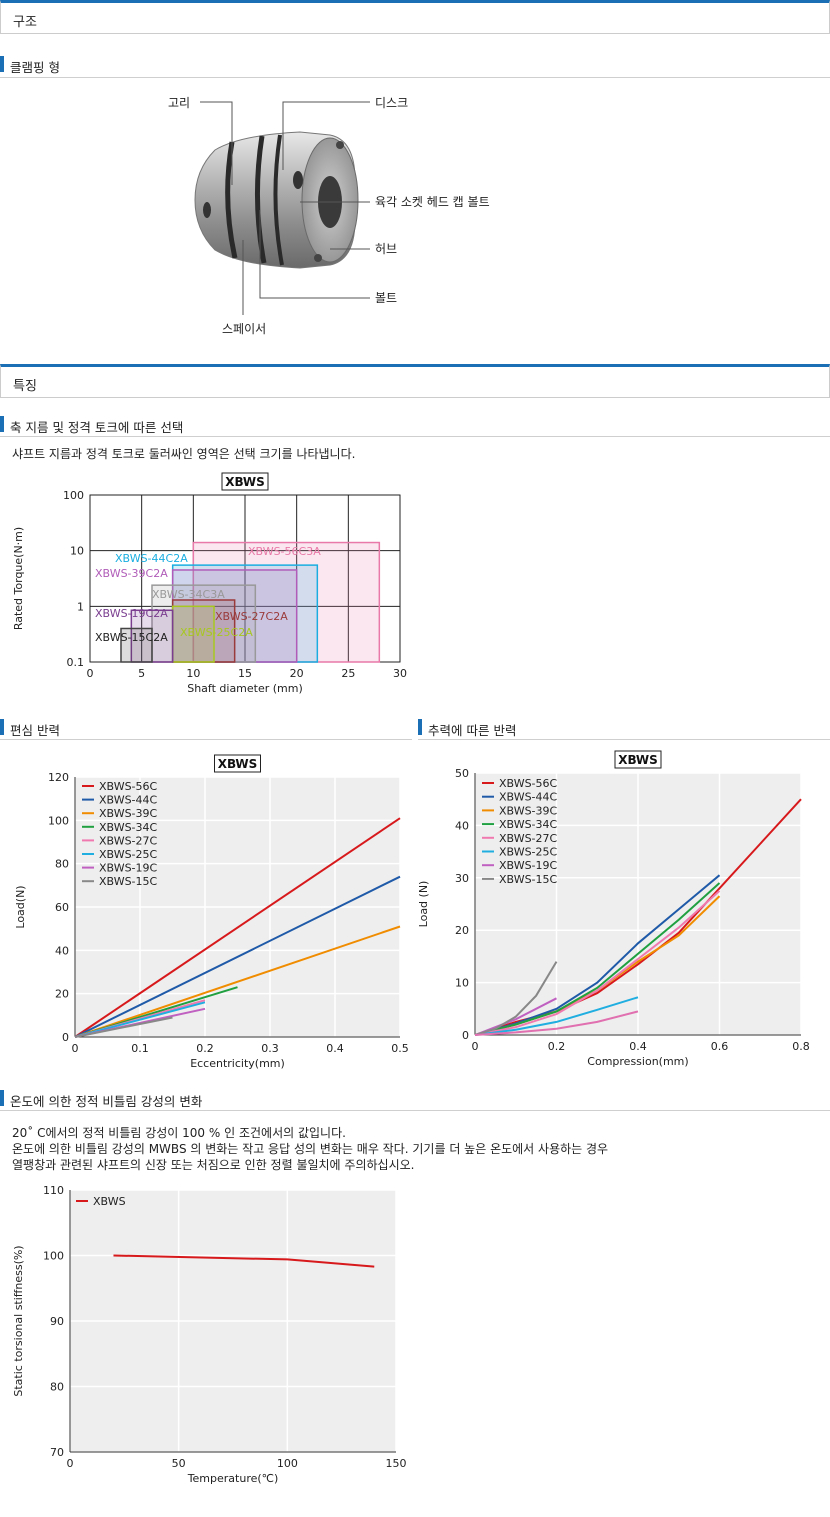 The width and height of the screenshot is (830, 1517). I want to click on series-line-xbws-44c, so click(237, 956).